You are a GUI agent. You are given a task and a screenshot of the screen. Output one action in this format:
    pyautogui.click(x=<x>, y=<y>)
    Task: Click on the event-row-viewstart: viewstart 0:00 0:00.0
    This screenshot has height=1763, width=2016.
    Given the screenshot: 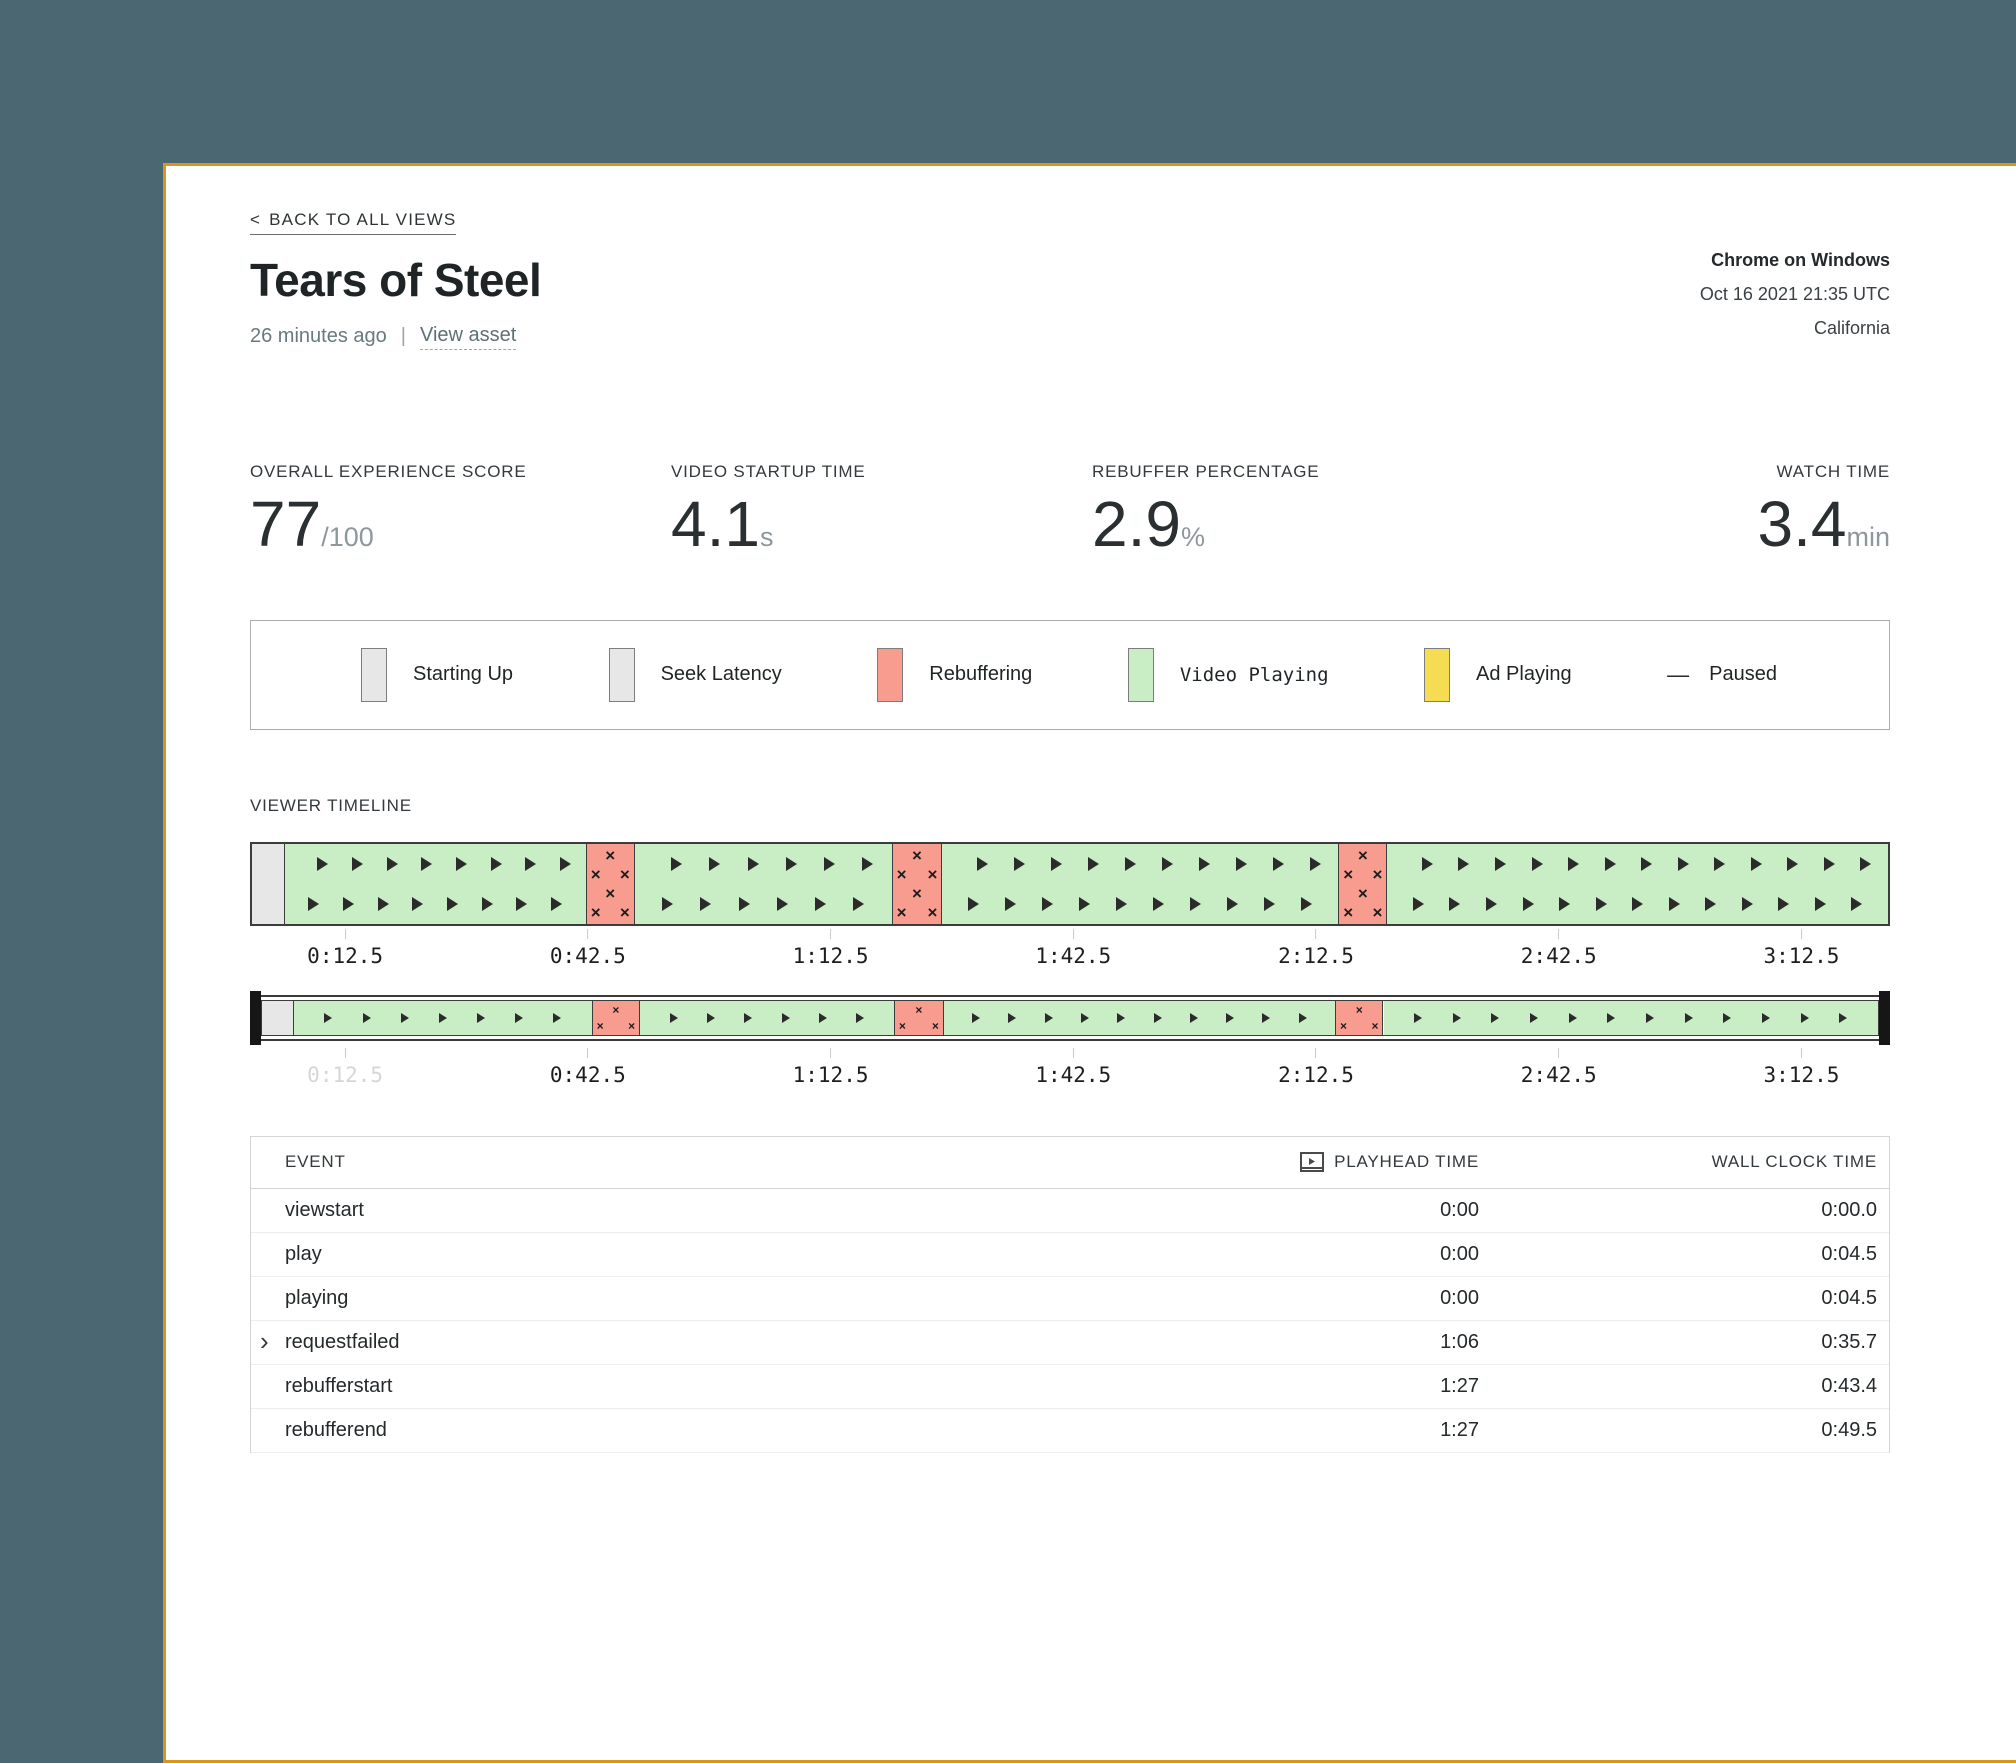 What is the action you would take?
    pyautogui.click(x=1070, y=1211)
    